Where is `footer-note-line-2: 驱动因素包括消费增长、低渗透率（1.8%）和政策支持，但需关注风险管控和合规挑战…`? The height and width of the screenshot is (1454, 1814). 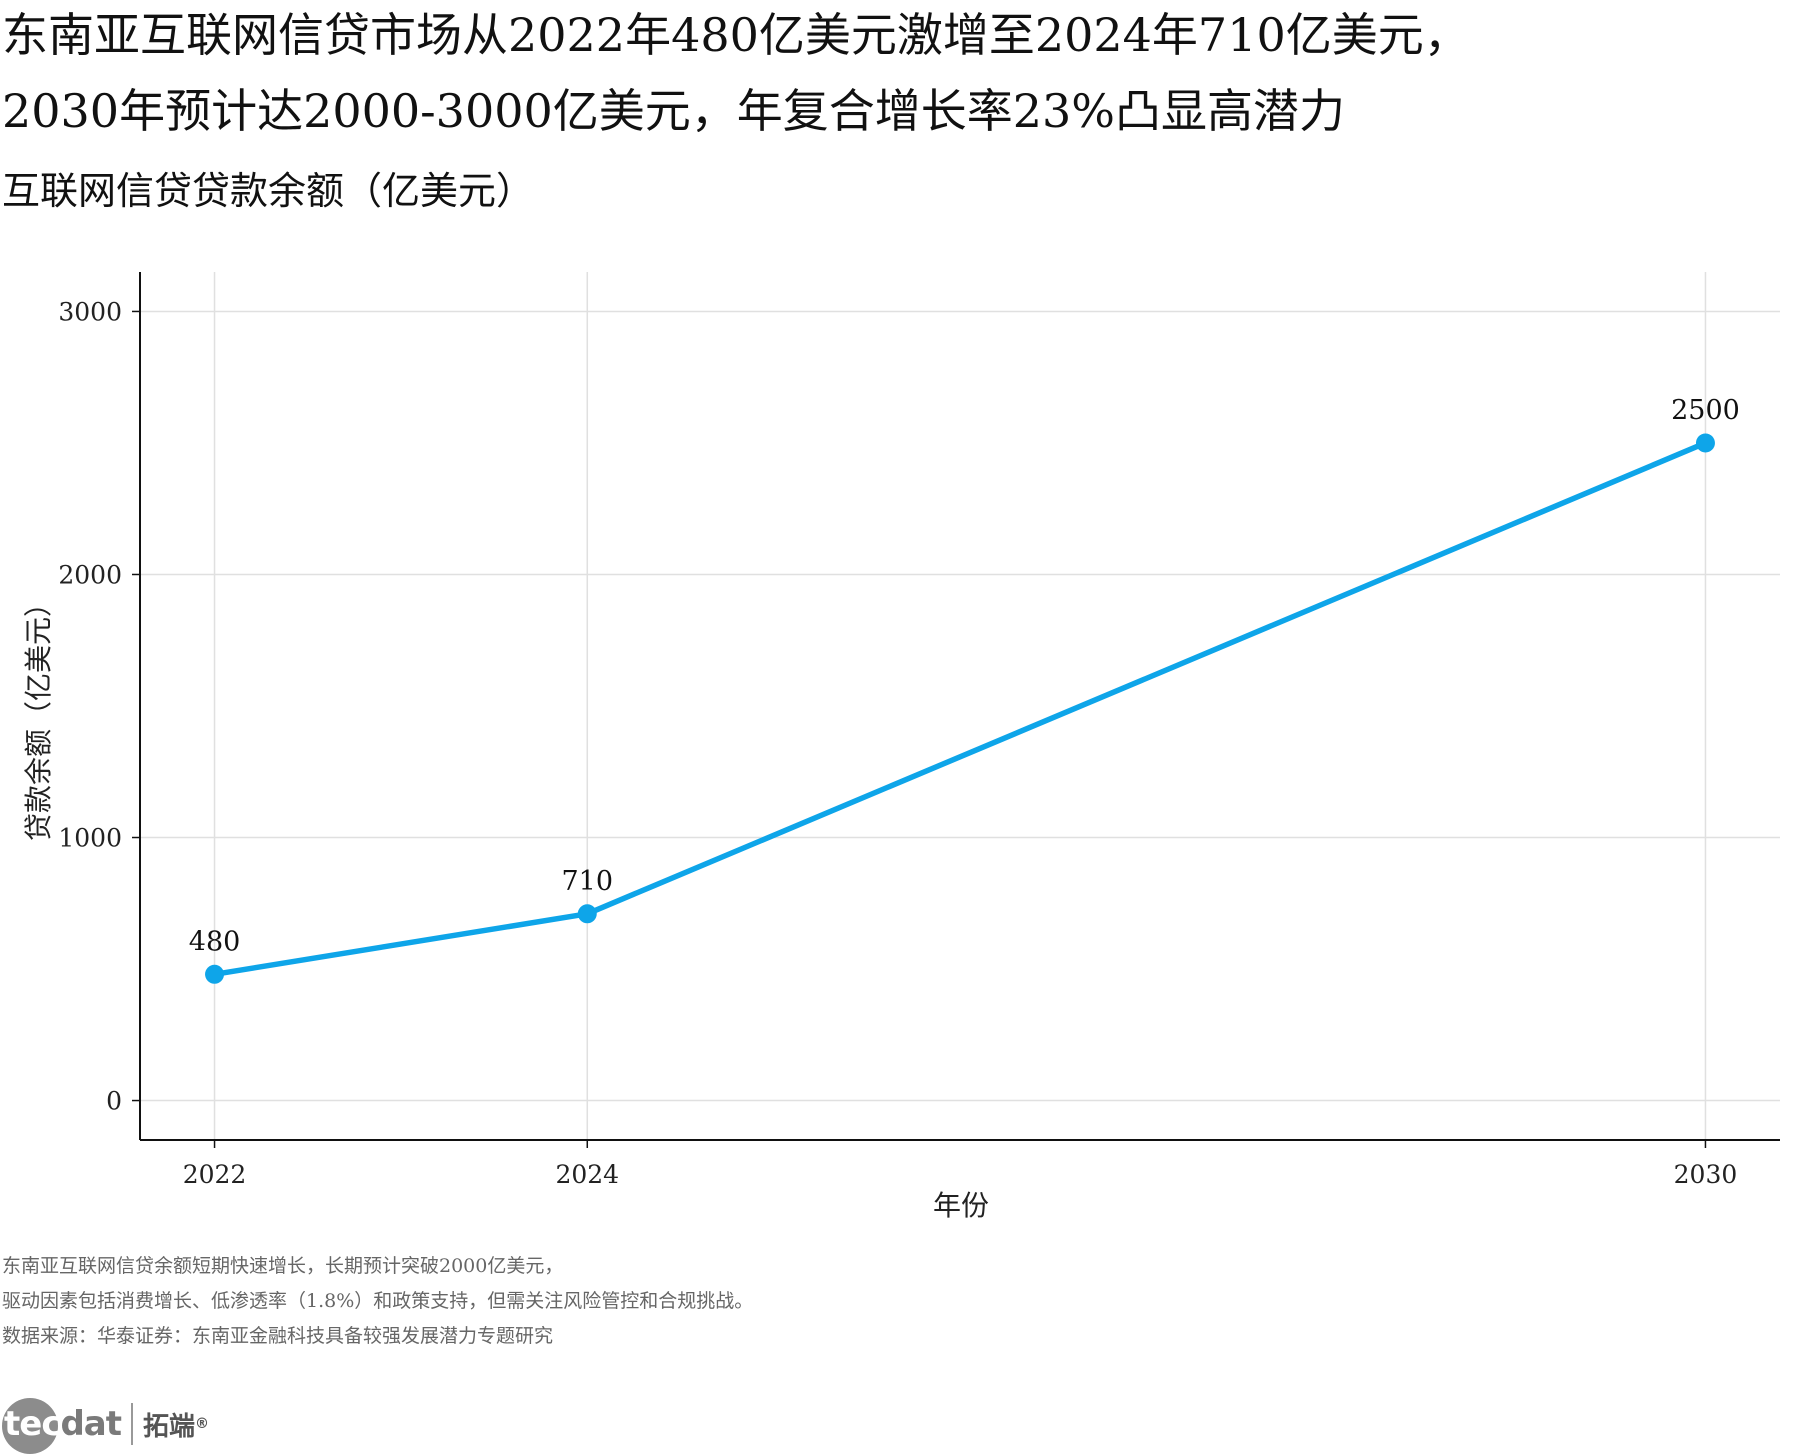
footer-note-line-2: 驱动因素包括消费增长、低渗透率（1.8%）和政策支持，但需关注风险管控和合规挑战… is located at coordinates (378, 1301).